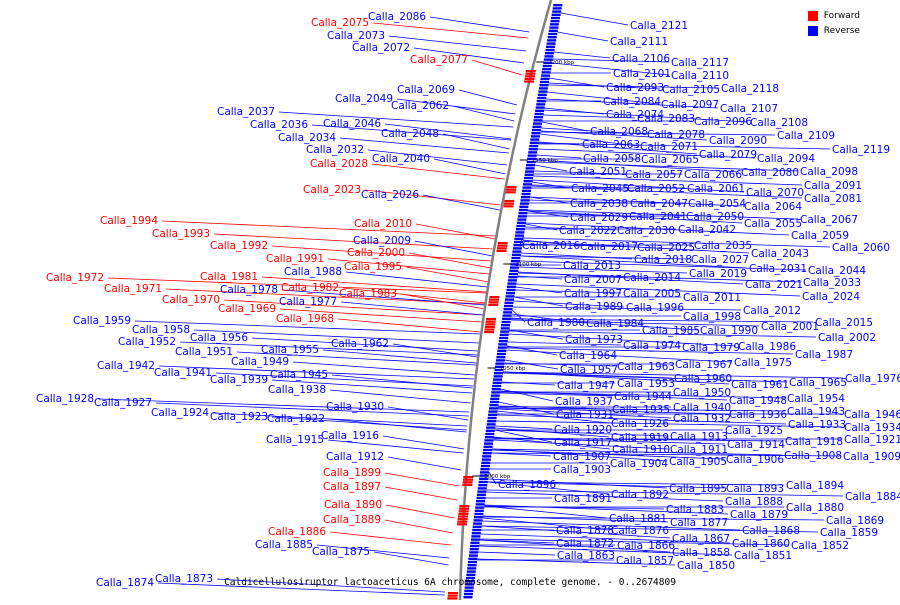 The height and width of the screenshot is (605, 900). What do you see at coordinates (339, 164) in the screenshot?
I see `gene-label: Calla_2028` at bounding box center [339, 164].